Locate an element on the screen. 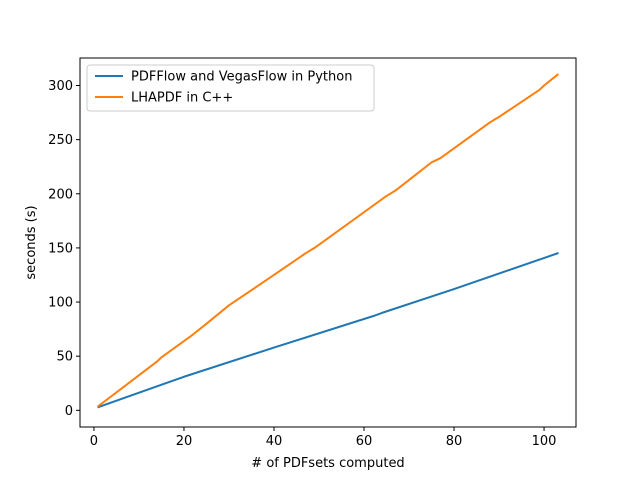 This screenshot has width=640, height=480. y-tick-label: 0 is located at coordinates (69, 411).